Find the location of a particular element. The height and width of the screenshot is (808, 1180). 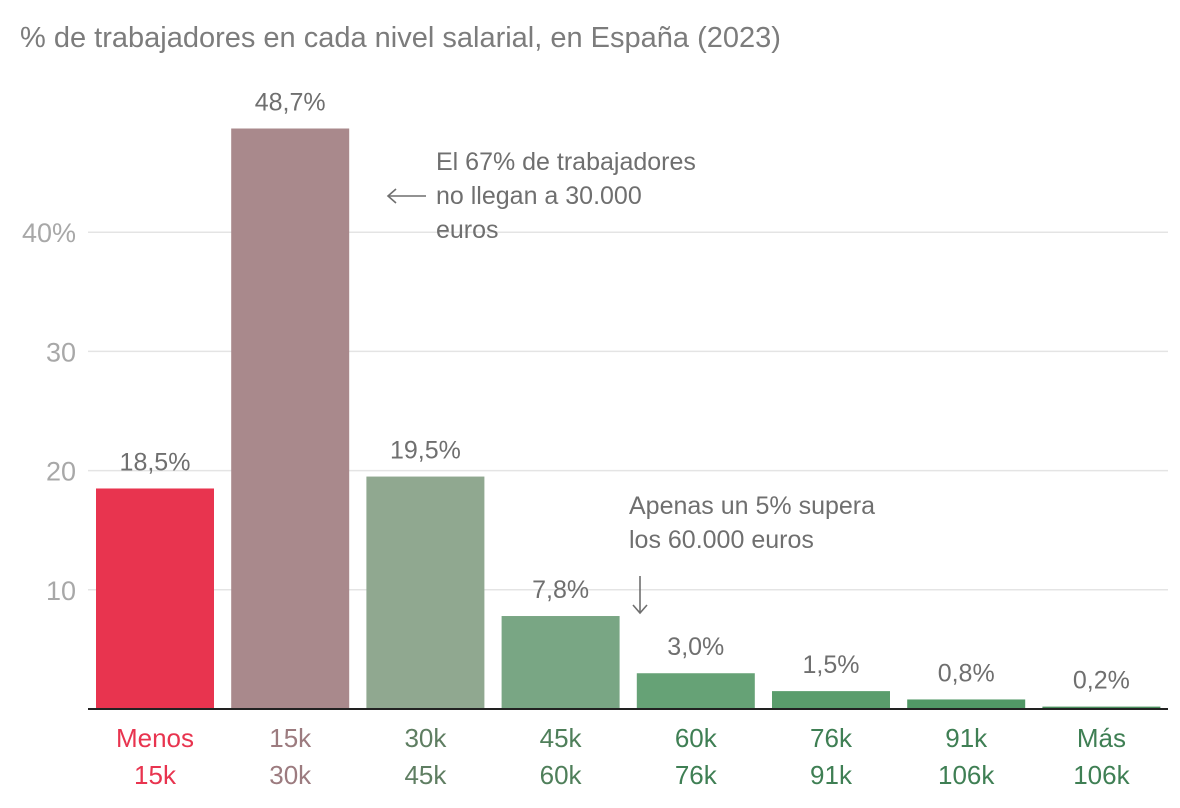

category-label-line1: 91k is located at coordinates (966, 738).